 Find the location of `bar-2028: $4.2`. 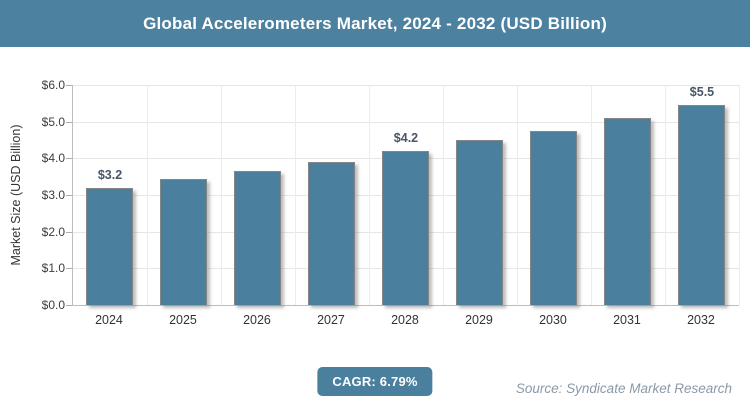

bar-2028: $4.2 is located at coordinates (406, 218).